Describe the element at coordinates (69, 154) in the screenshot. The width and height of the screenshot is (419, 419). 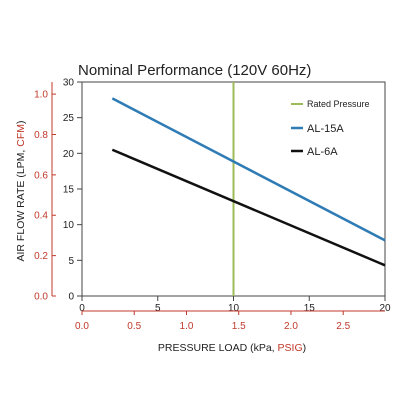
I see `y-tick-label: 20` at that location.